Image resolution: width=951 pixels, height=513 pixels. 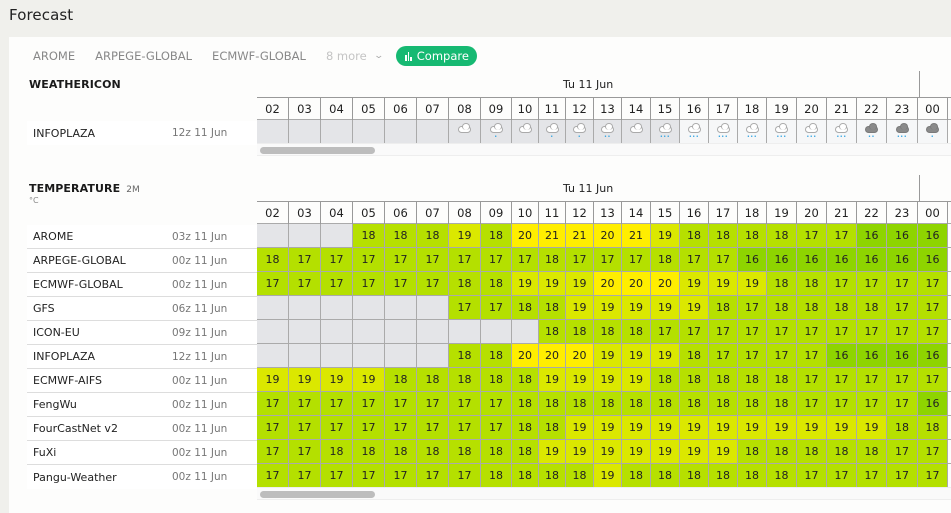 I want to click on model-name: Pangu-Weather, so click(x=75, y=477).